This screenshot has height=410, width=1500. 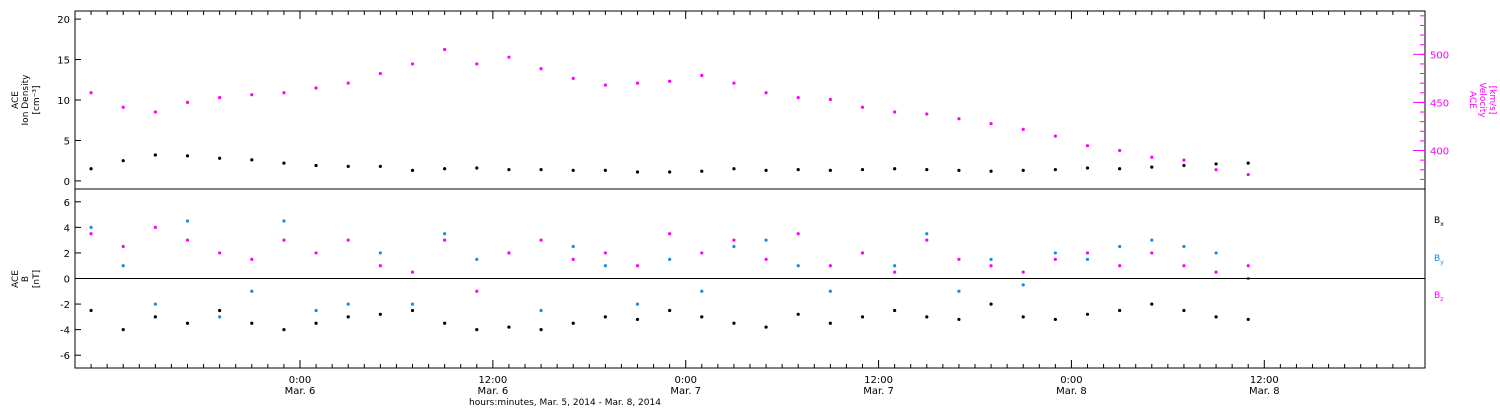 What do you see at coordinates (492, 380) in the screenshot?
I see `x-tick-time-label: 12:00` at bounding box center [492, 380].